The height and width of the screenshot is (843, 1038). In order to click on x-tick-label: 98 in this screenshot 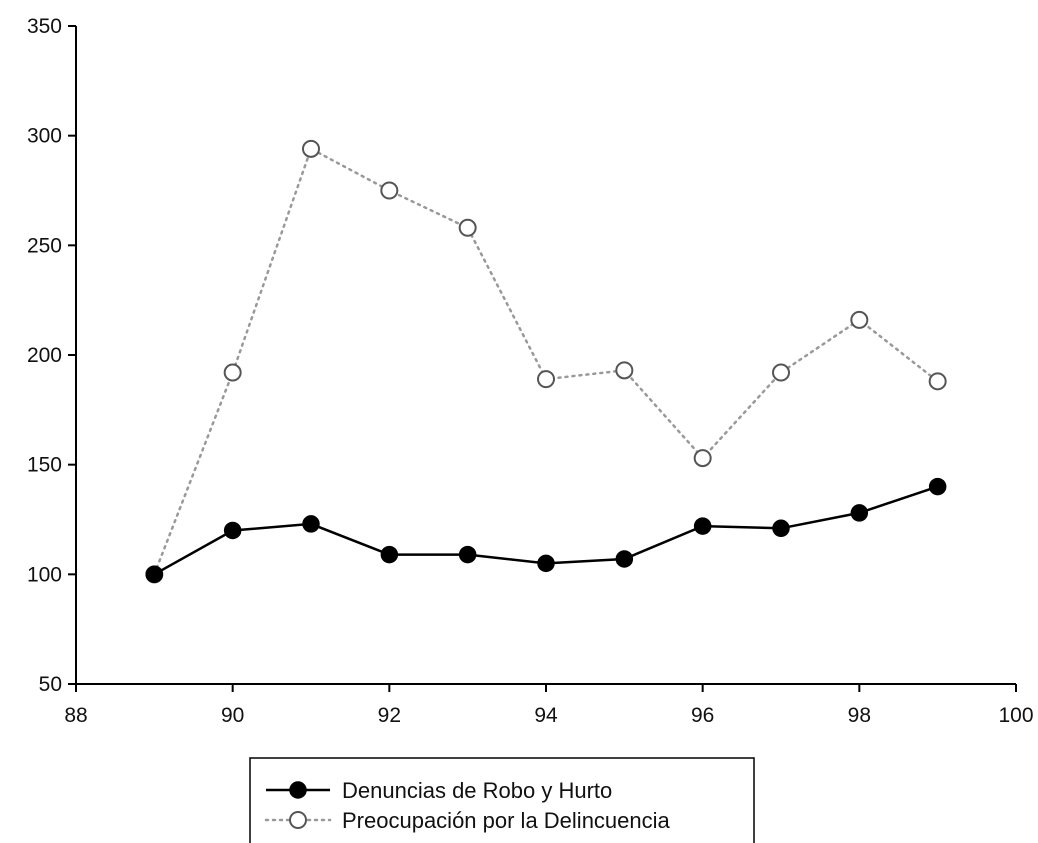, I will do `click(859, 715)`.